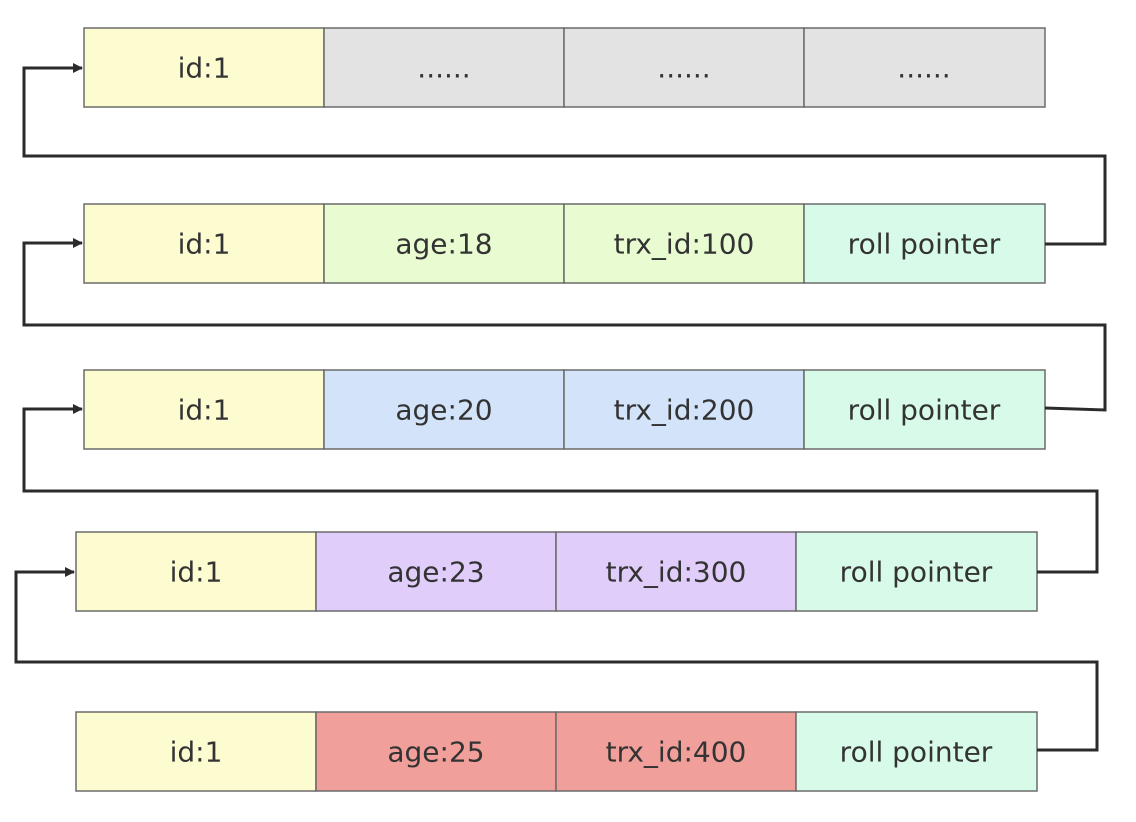 The width and height of the screenshot is (1136, 822). What do you see at coordinates (676, 572) in the screenshot?
I see `cell-label: trx_id:300` at bounding box center [676, 572].